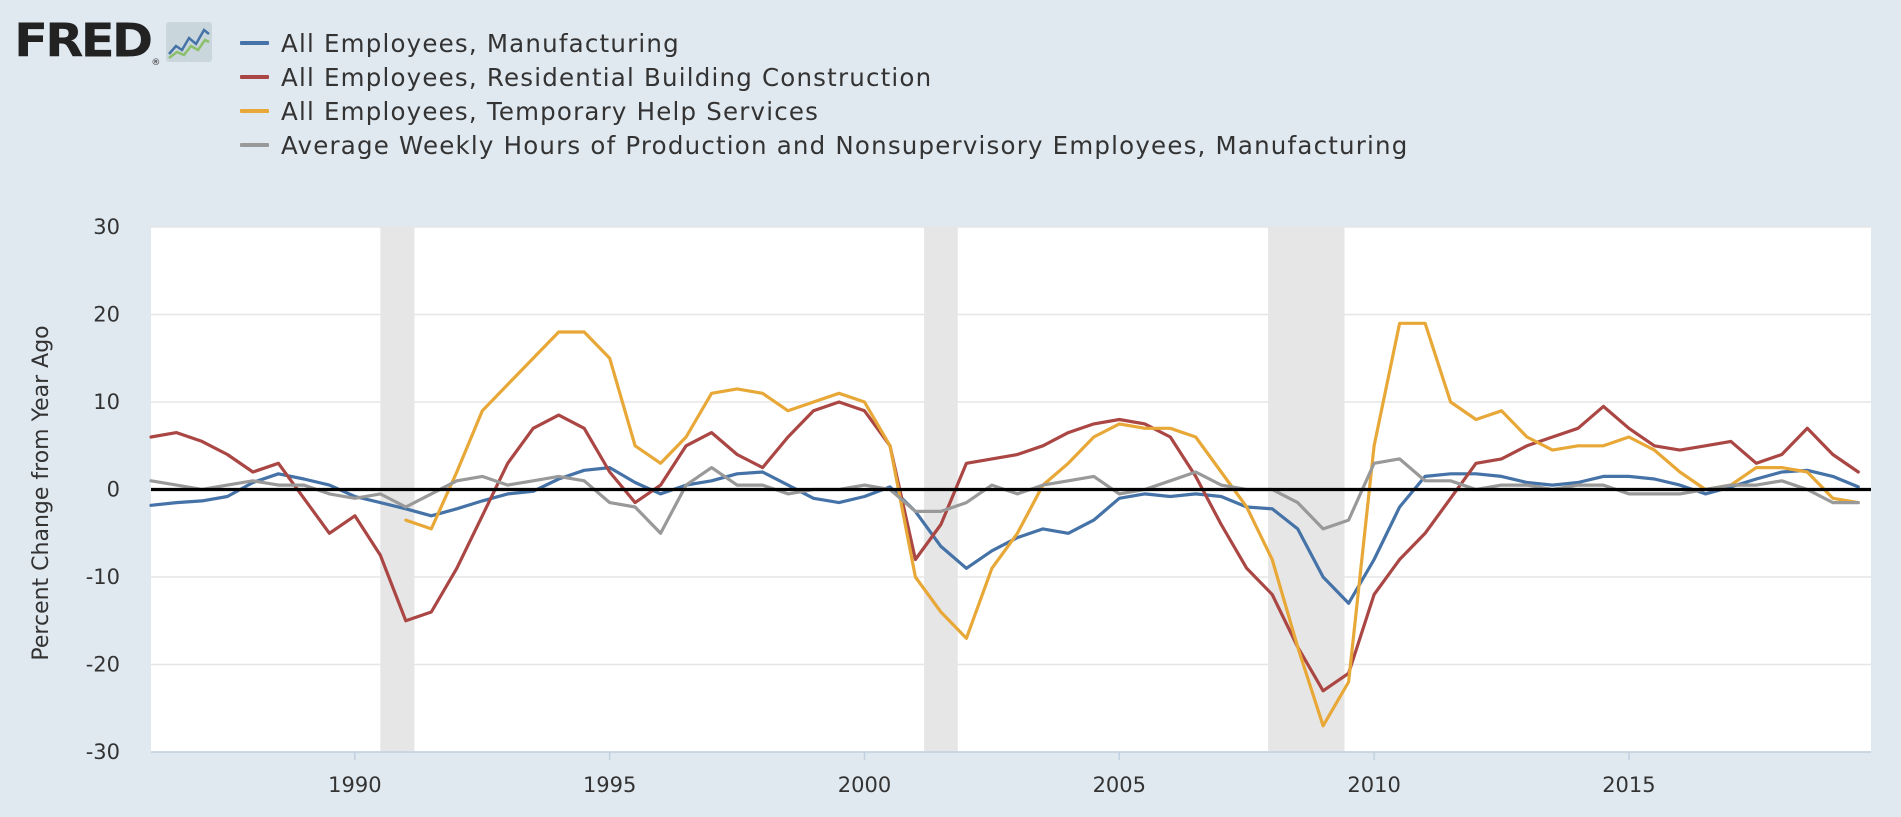  Describe the element at coordinates (113, 490) in the screenshot. I see `y-tick-label: 0` at that location.